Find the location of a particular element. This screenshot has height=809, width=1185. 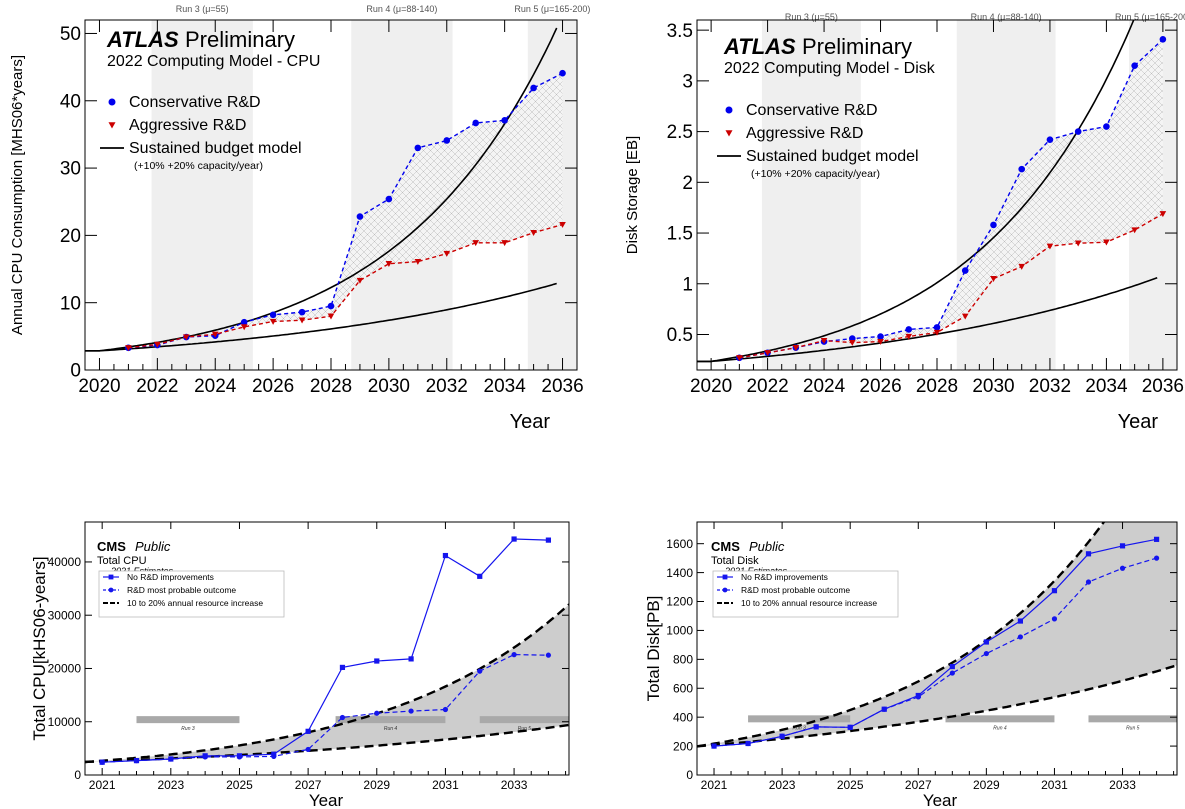

chart-subtitle: 2022 Computing Model - Disk is located at coordinates (830, 68).